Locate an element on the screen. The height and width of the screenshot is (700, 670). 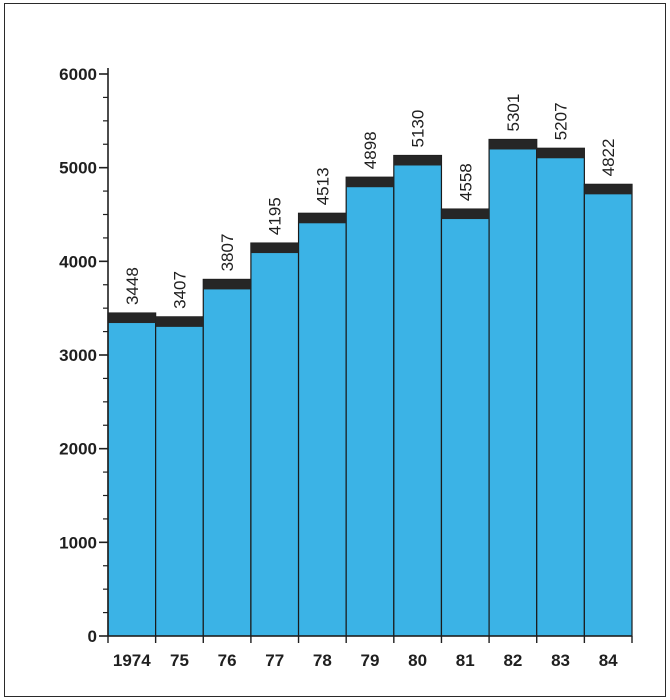
data-label-81: 4558 is located at coordinates (465, 182).